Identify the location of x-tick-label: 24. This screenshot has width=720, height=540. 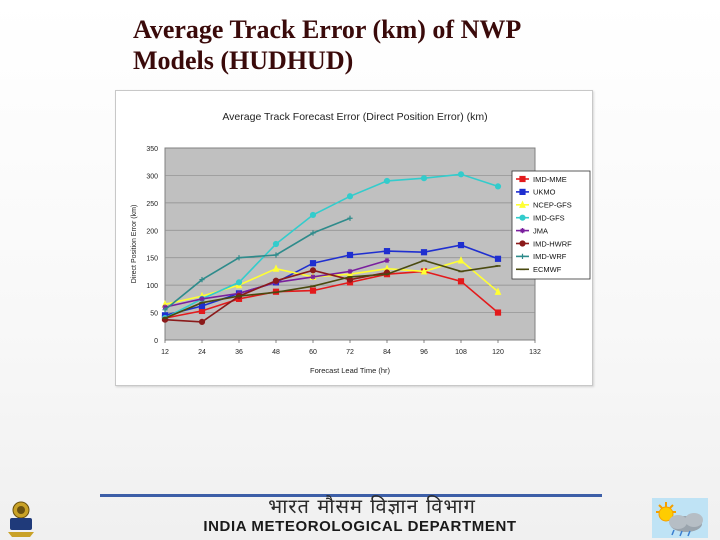
(202, 352).